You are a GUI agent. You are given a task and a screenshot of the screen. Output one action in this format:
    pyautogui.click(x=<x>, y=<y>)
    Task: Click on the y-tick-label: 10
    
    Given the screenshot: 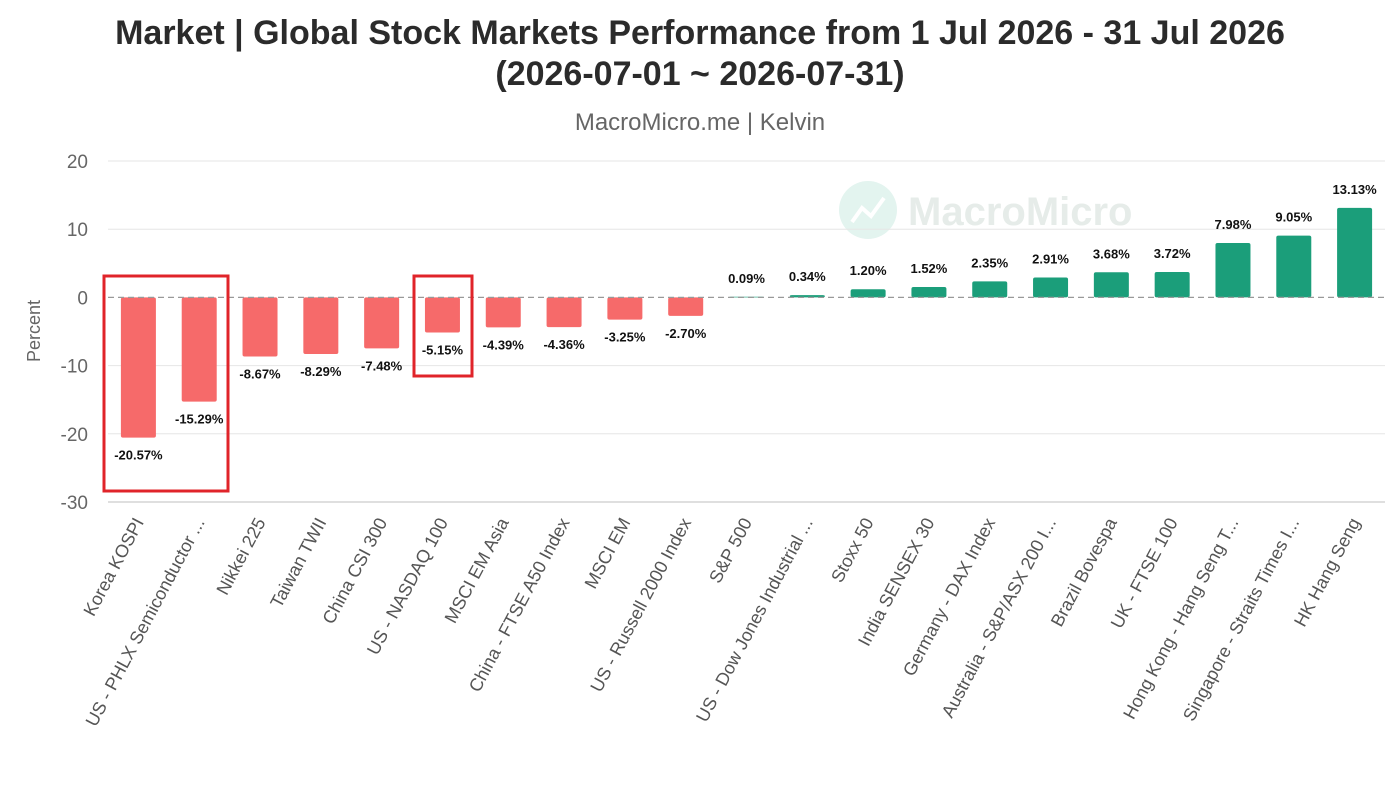 What is the action you would take?
    pyautogui.click(x=77, y=230)
    